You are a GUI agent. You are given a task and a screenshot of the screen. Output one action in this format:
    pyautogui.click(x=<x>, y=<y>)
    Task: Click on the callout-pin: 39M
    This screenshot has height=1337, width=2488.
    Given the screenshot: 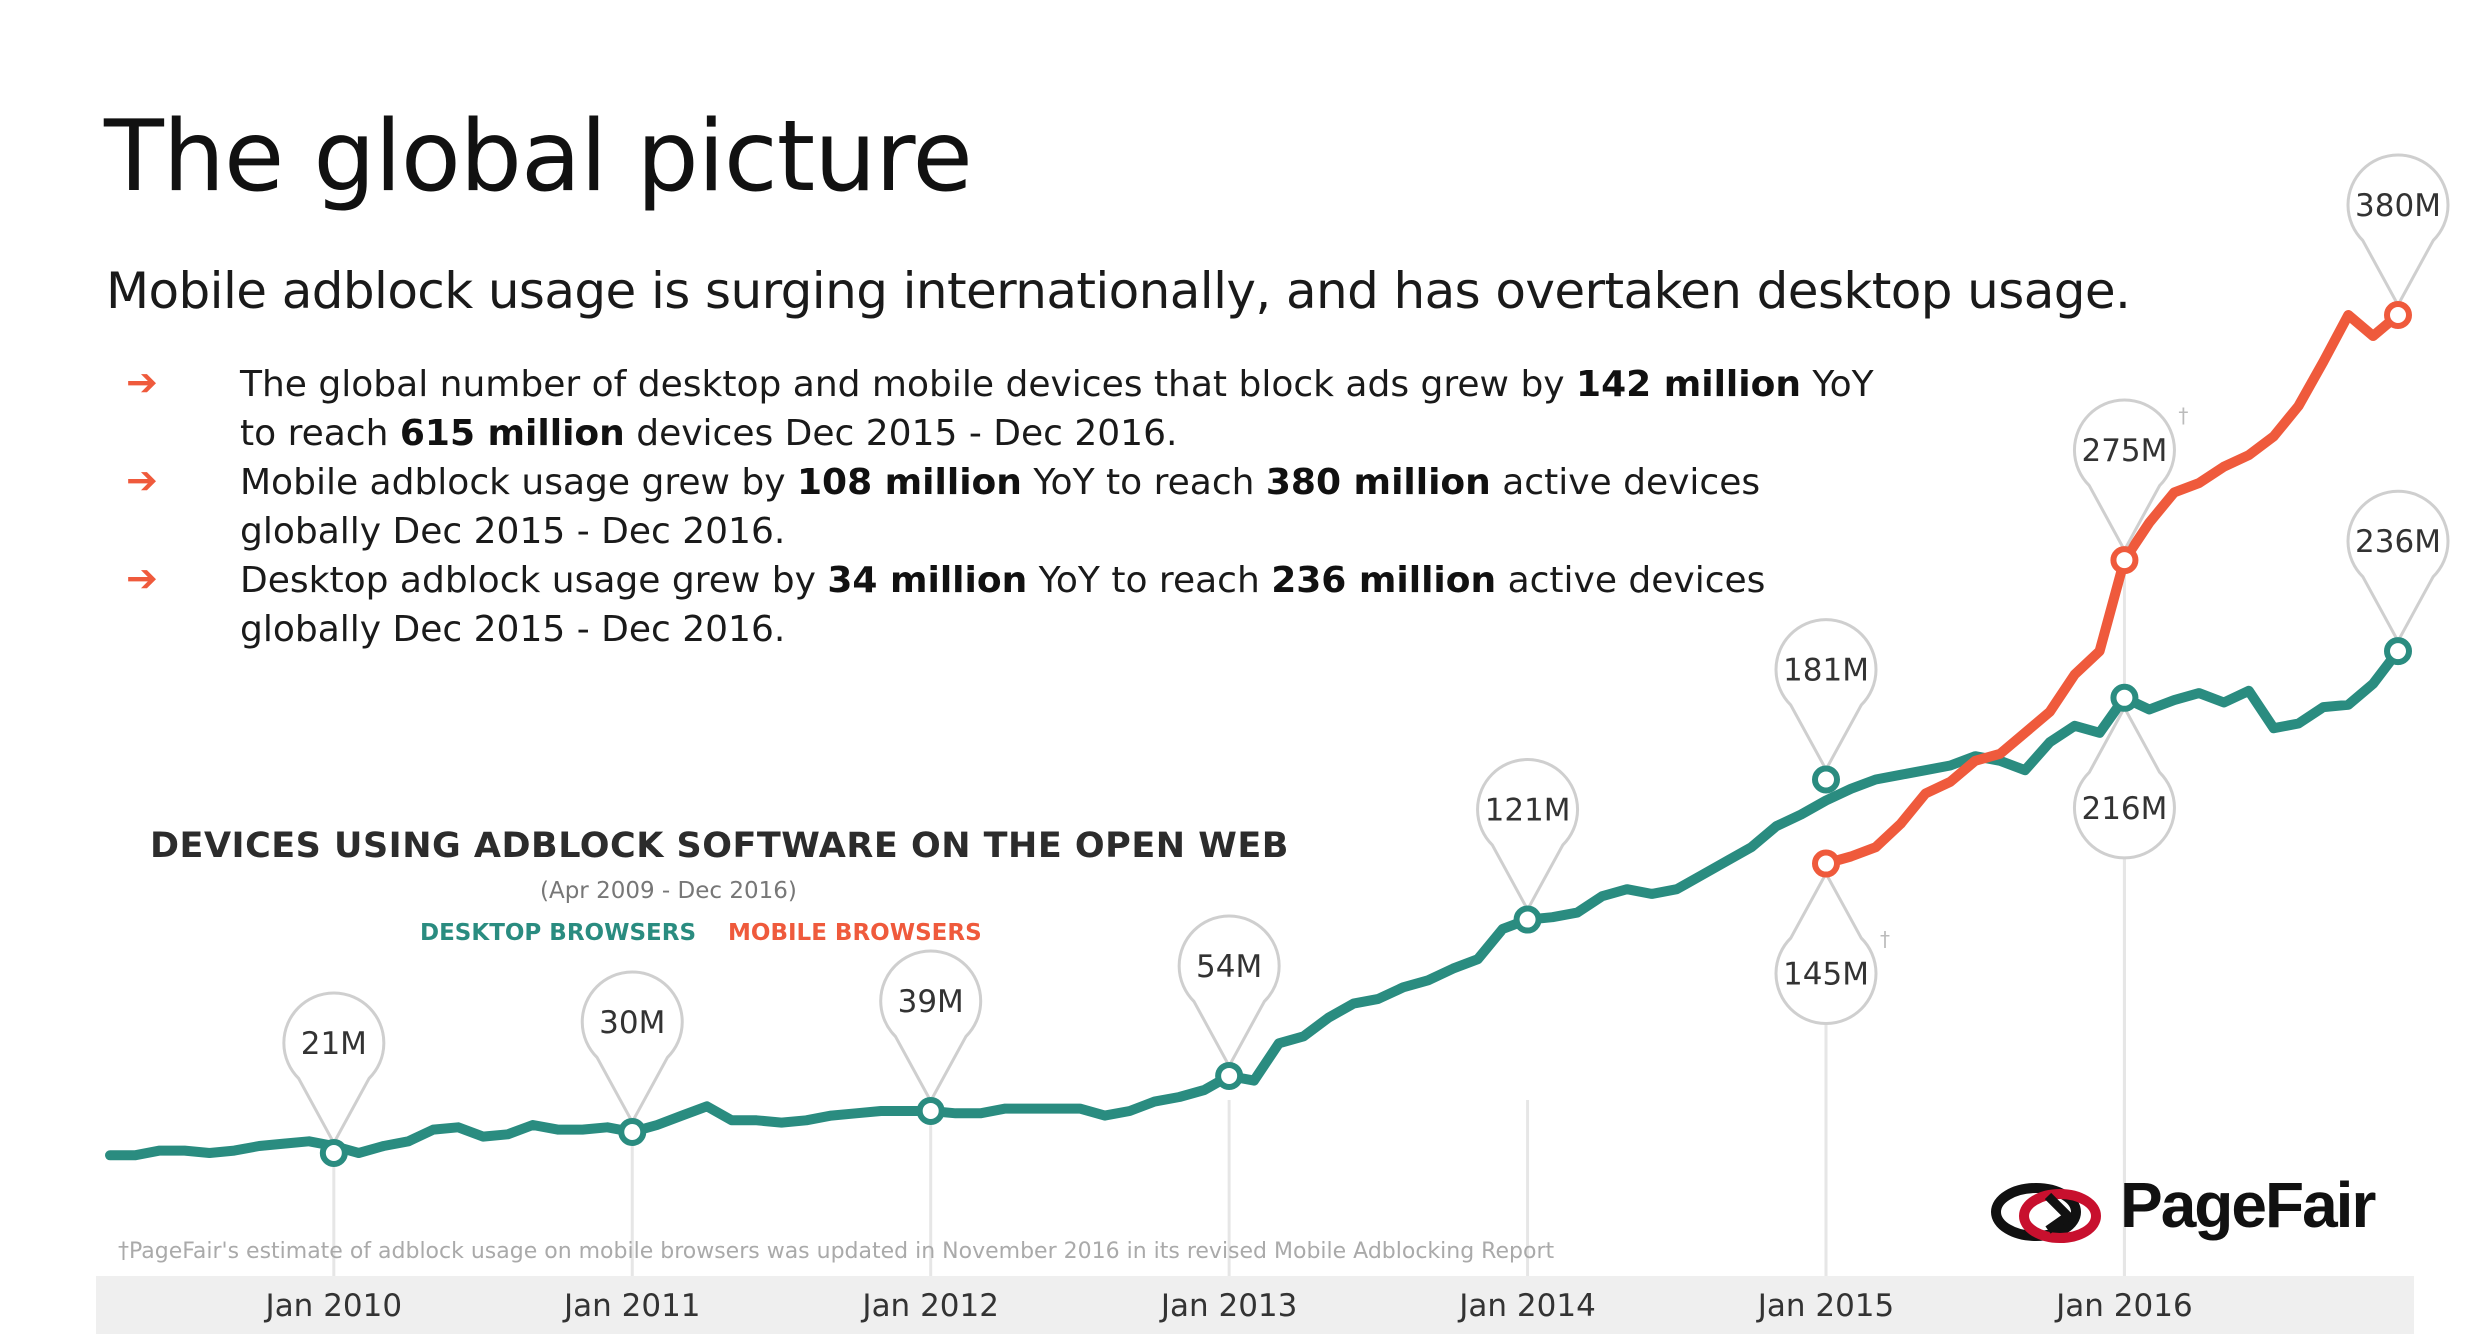 What is the action you would take?
    pyautogui.click(x=931, y=1037)
    